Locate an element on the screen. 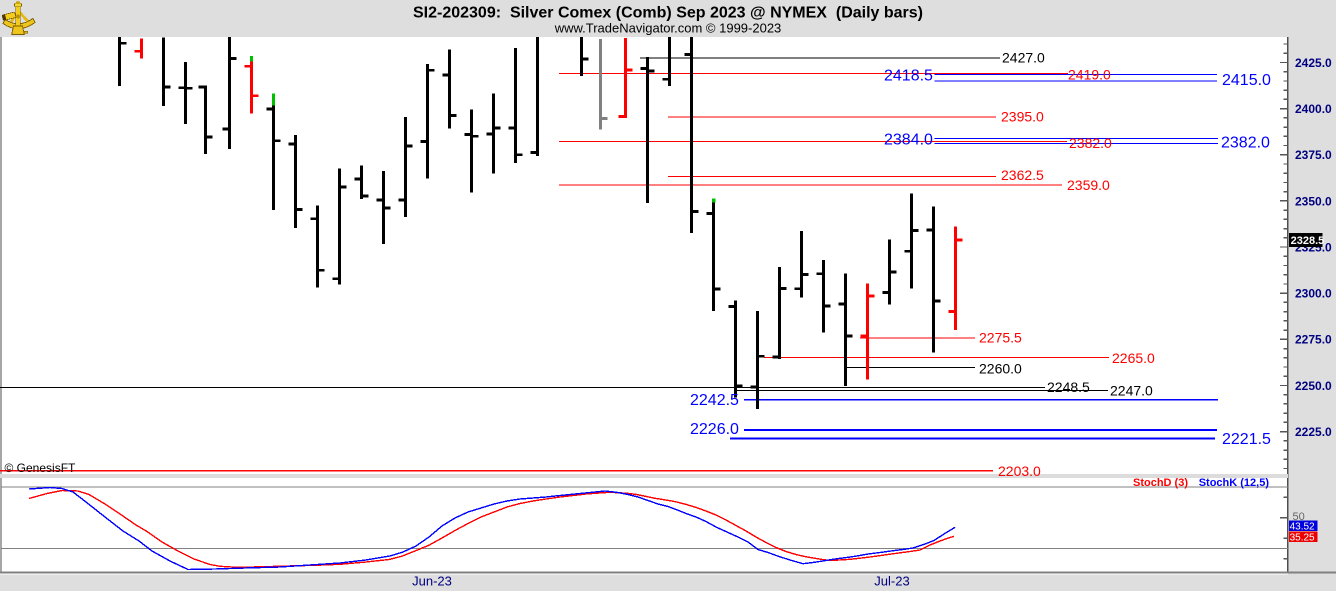 This screenshot has height=591, width=1336. svg-text: 35.25 is located at coordinates (1302, 537).